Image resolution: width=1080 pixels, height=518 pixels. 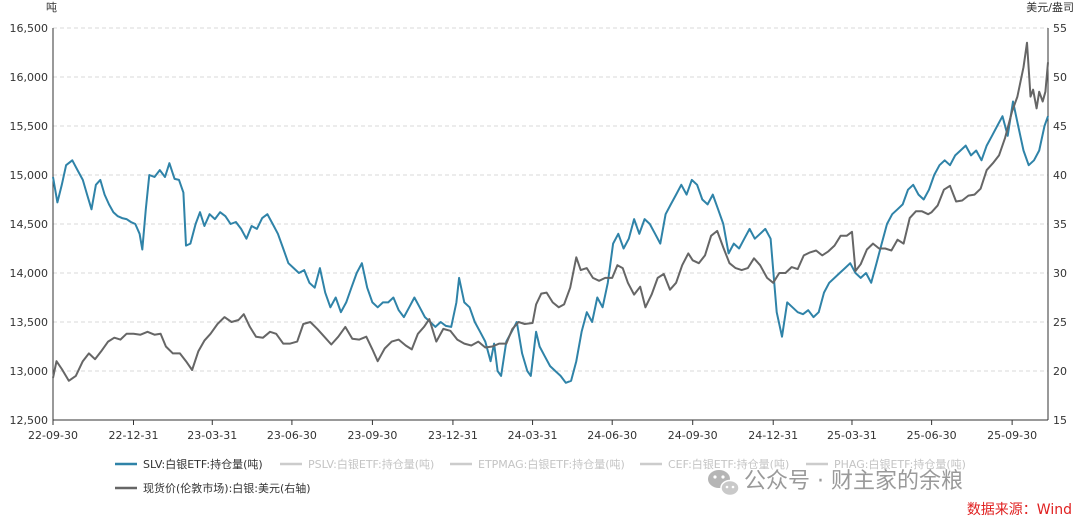 What do you see at coordinates (1019, 510) in the screenshot?
I see `data-source-note: 数据来源：Wind` at bounding box center [1019, 510].